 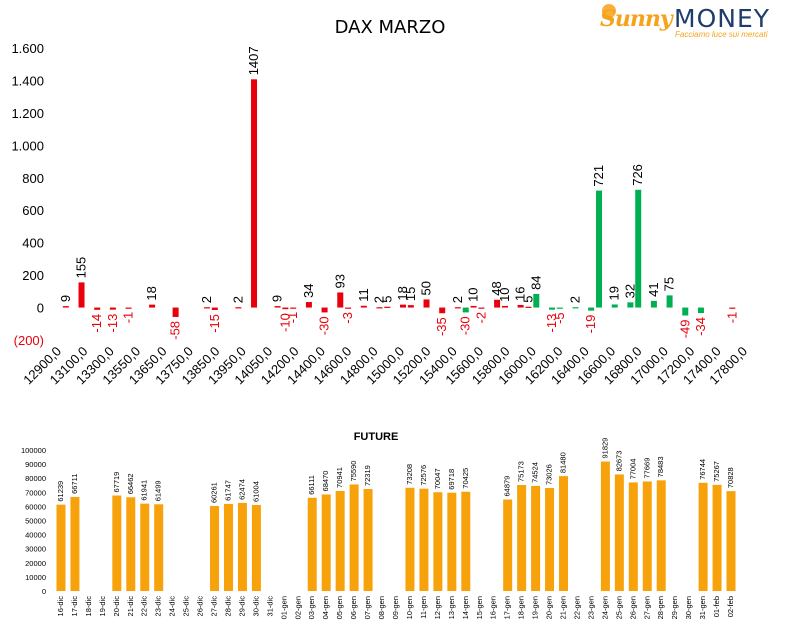 What do you see at coordinates (632, 469) in the screenshot?
I see `data-label: 77004` at bounding box center [632, 469].